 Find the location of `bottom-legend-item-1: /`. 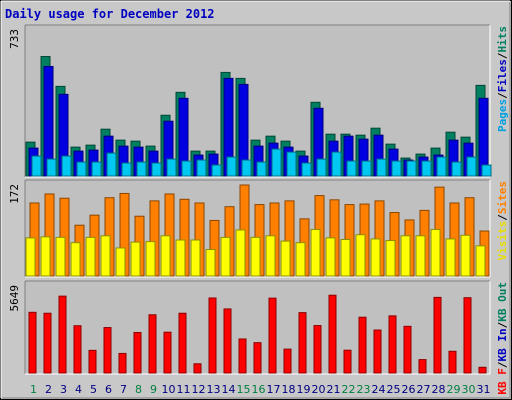

bottom-legend-item-1: / is located at coordinates (502, 364).